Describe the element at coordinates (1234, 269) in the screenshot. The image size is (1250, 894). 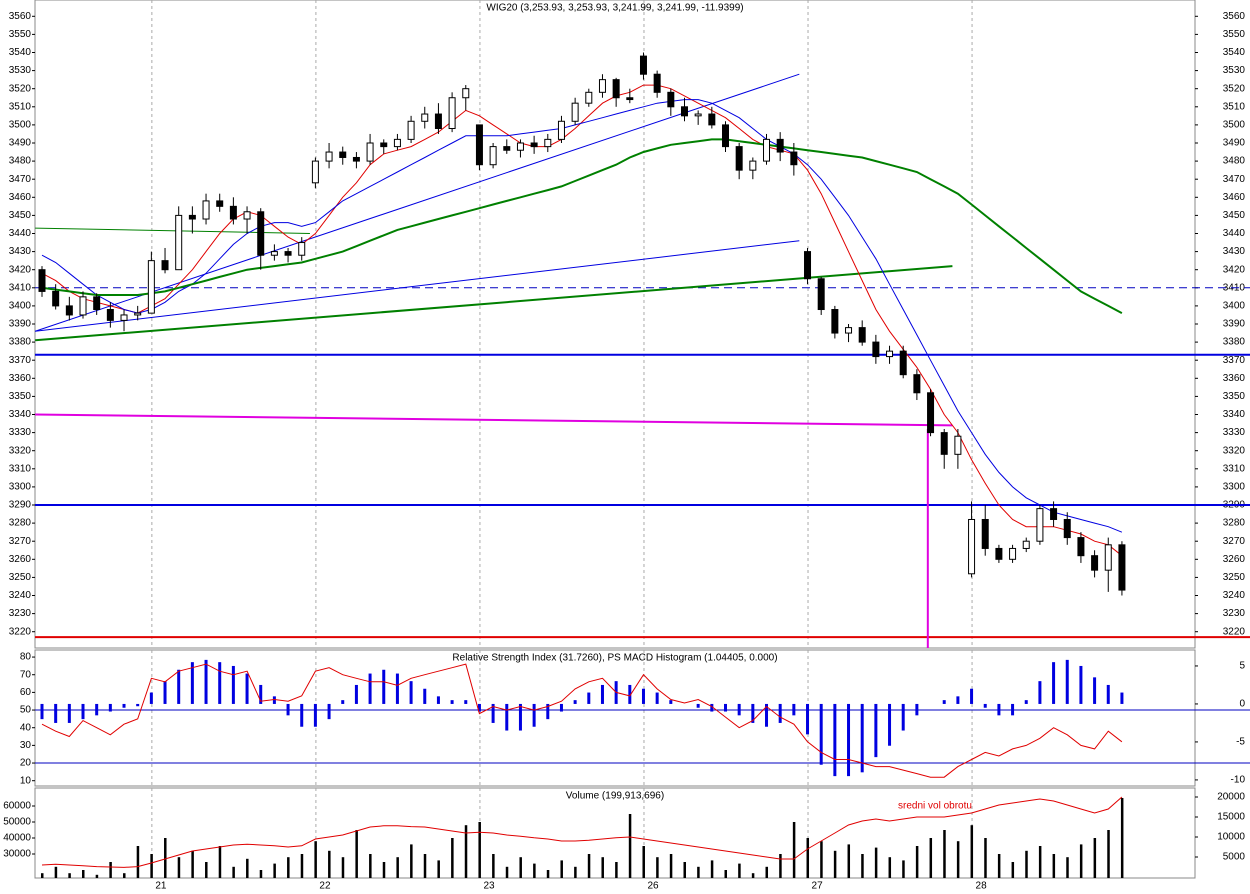
I see `tick-label: 3420` at that location.